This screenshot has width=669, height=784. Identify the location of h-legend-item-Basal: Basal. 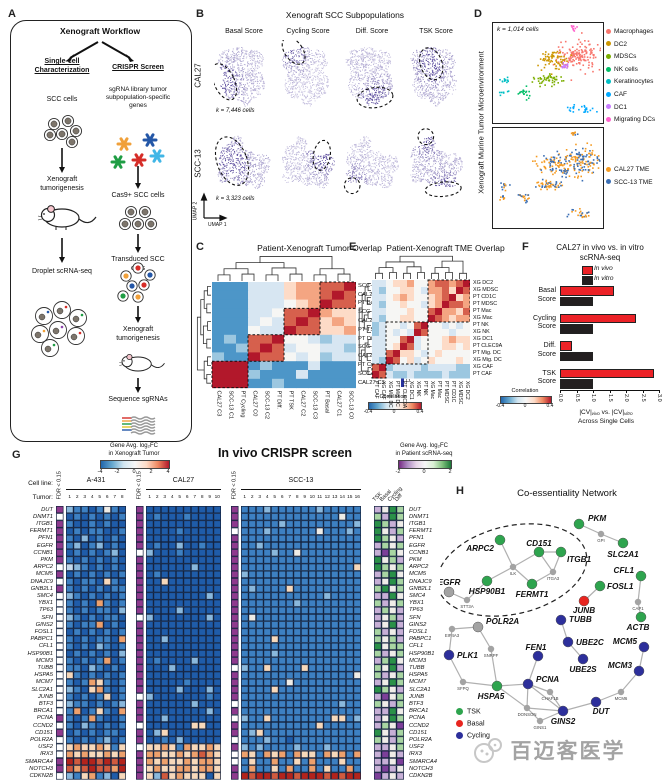
(470, 723).